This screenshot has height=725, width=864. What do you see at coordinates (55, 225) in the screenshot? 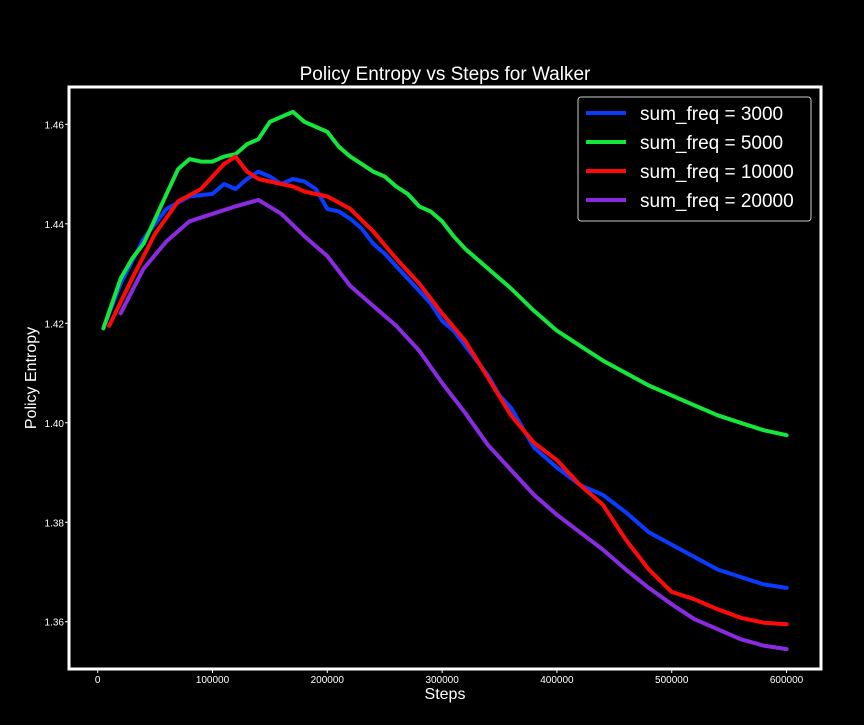
I see `y-tick-label: 1.44` at bounding box center [55, 225].